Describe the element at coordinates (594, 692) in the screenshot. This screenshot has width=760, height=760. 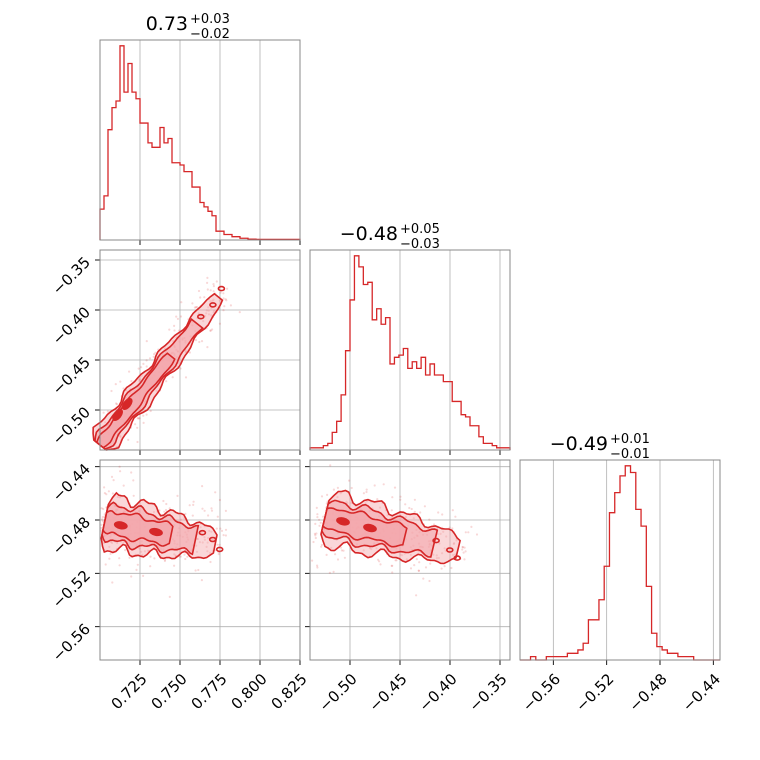
I see `x-tick-label: −0.52` at that location.